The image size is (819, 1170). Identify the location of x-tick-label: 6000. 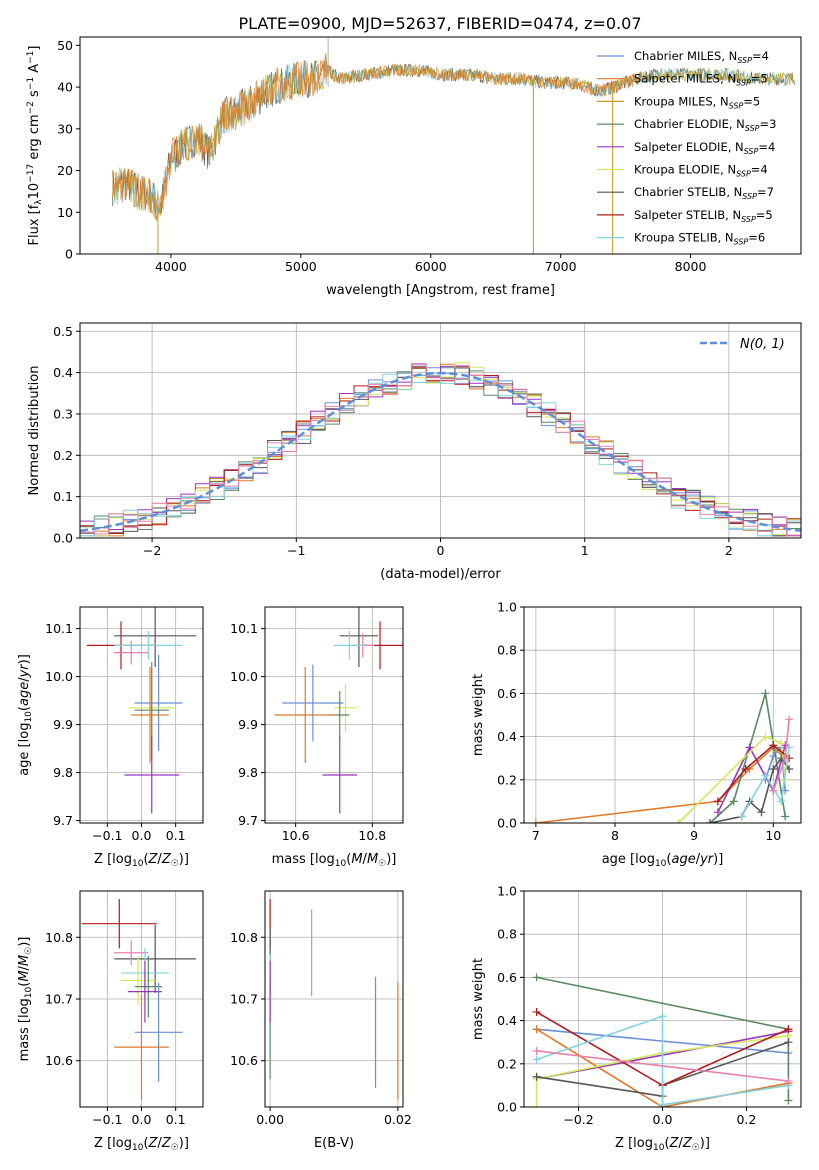
(431, 266).